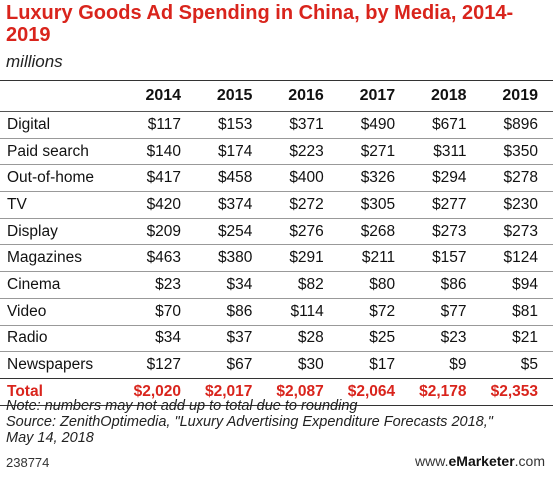 Image resolution: width=553 pixels, height=480 pixels. I want to click on table-cell: $117, so click(164, 124).